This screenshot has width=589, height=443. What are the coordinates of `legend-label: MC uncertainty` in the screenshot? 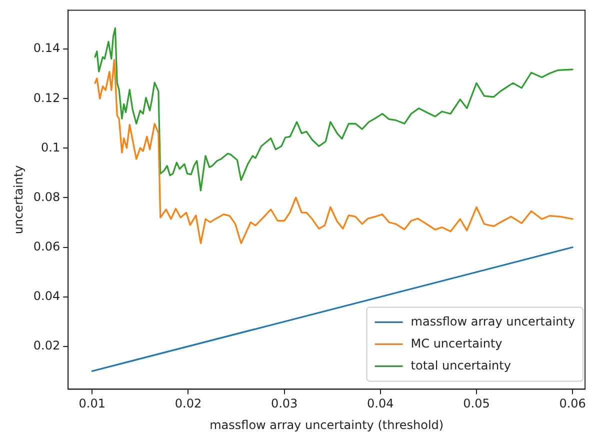 It's located at (456, 343).